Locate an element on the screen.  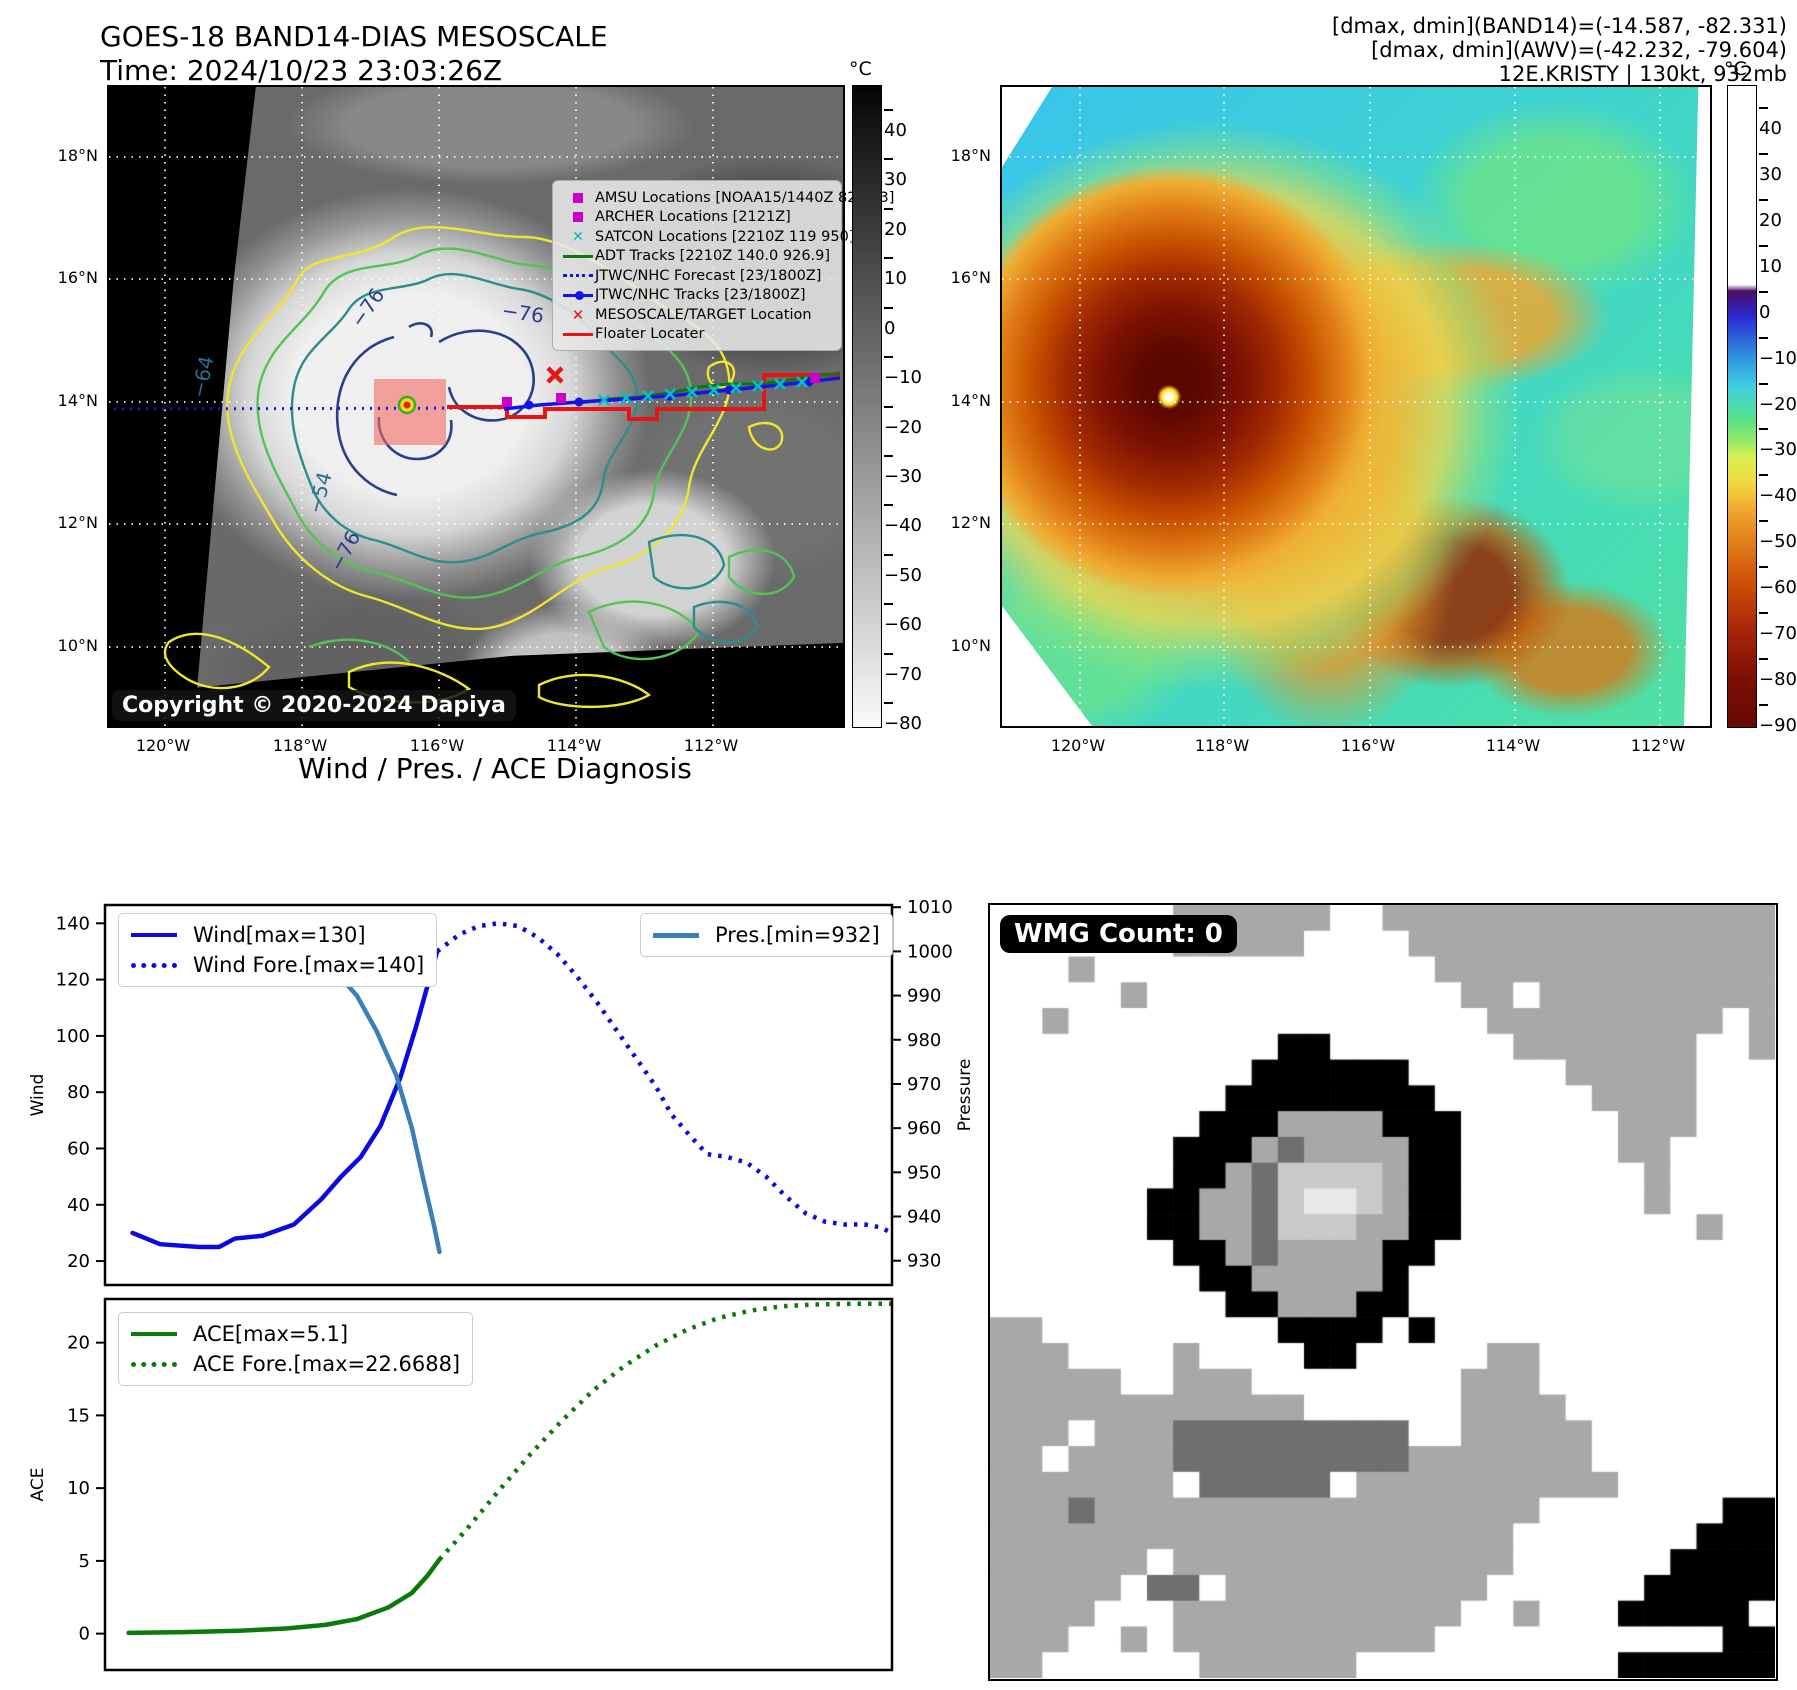
y-tick-right: 960 is located at coordinates (924, 1128).